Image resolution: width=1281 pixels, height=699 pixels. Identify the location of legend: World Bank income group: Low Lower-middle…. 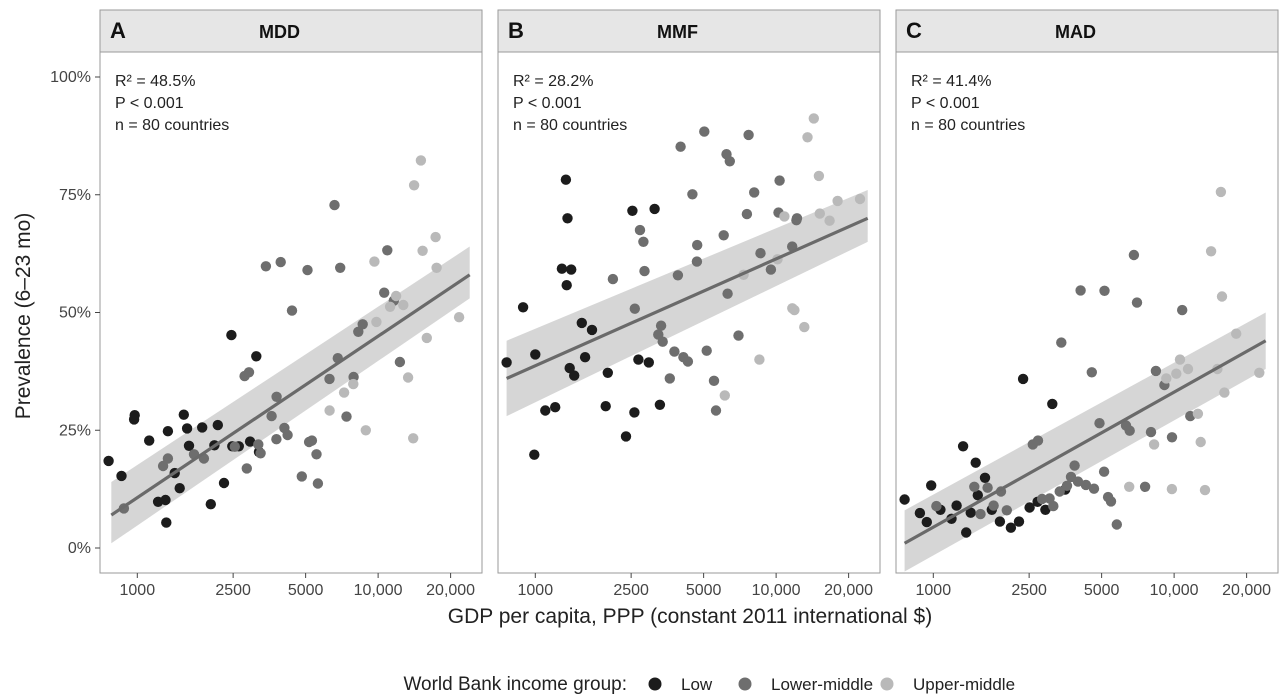
(709, 684).